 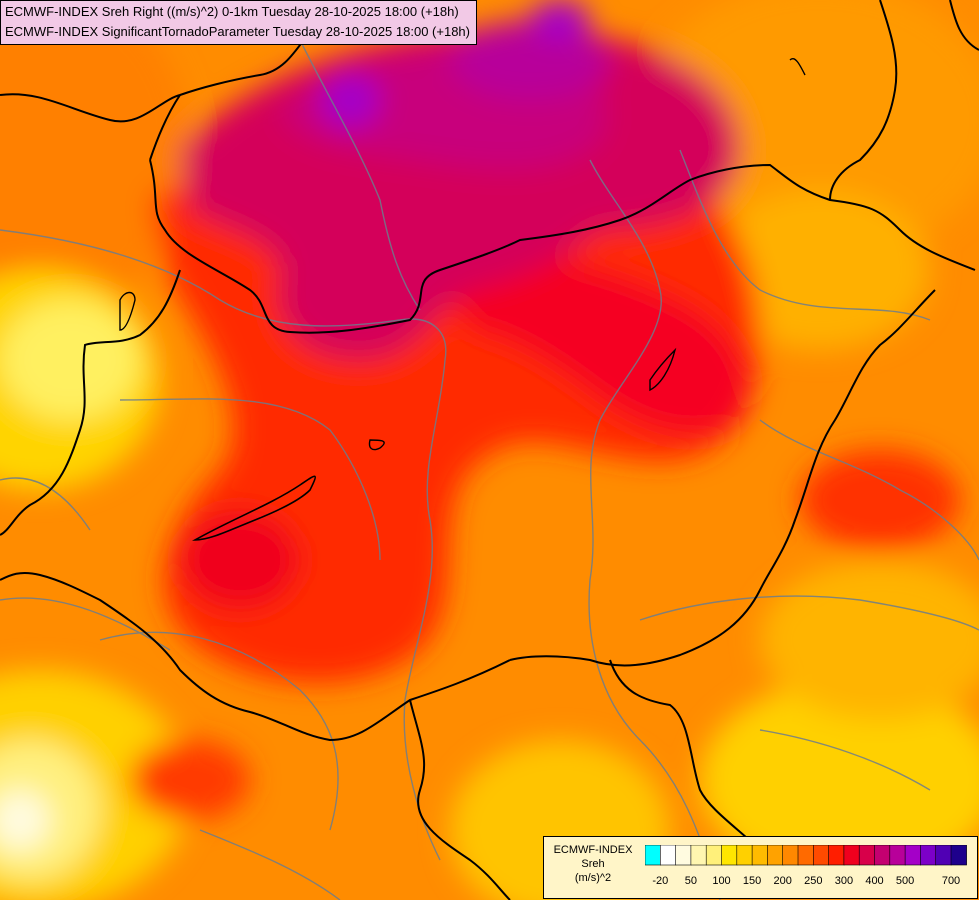 I want to click on legend-tick-label: 300, so click(x=844, y=881).